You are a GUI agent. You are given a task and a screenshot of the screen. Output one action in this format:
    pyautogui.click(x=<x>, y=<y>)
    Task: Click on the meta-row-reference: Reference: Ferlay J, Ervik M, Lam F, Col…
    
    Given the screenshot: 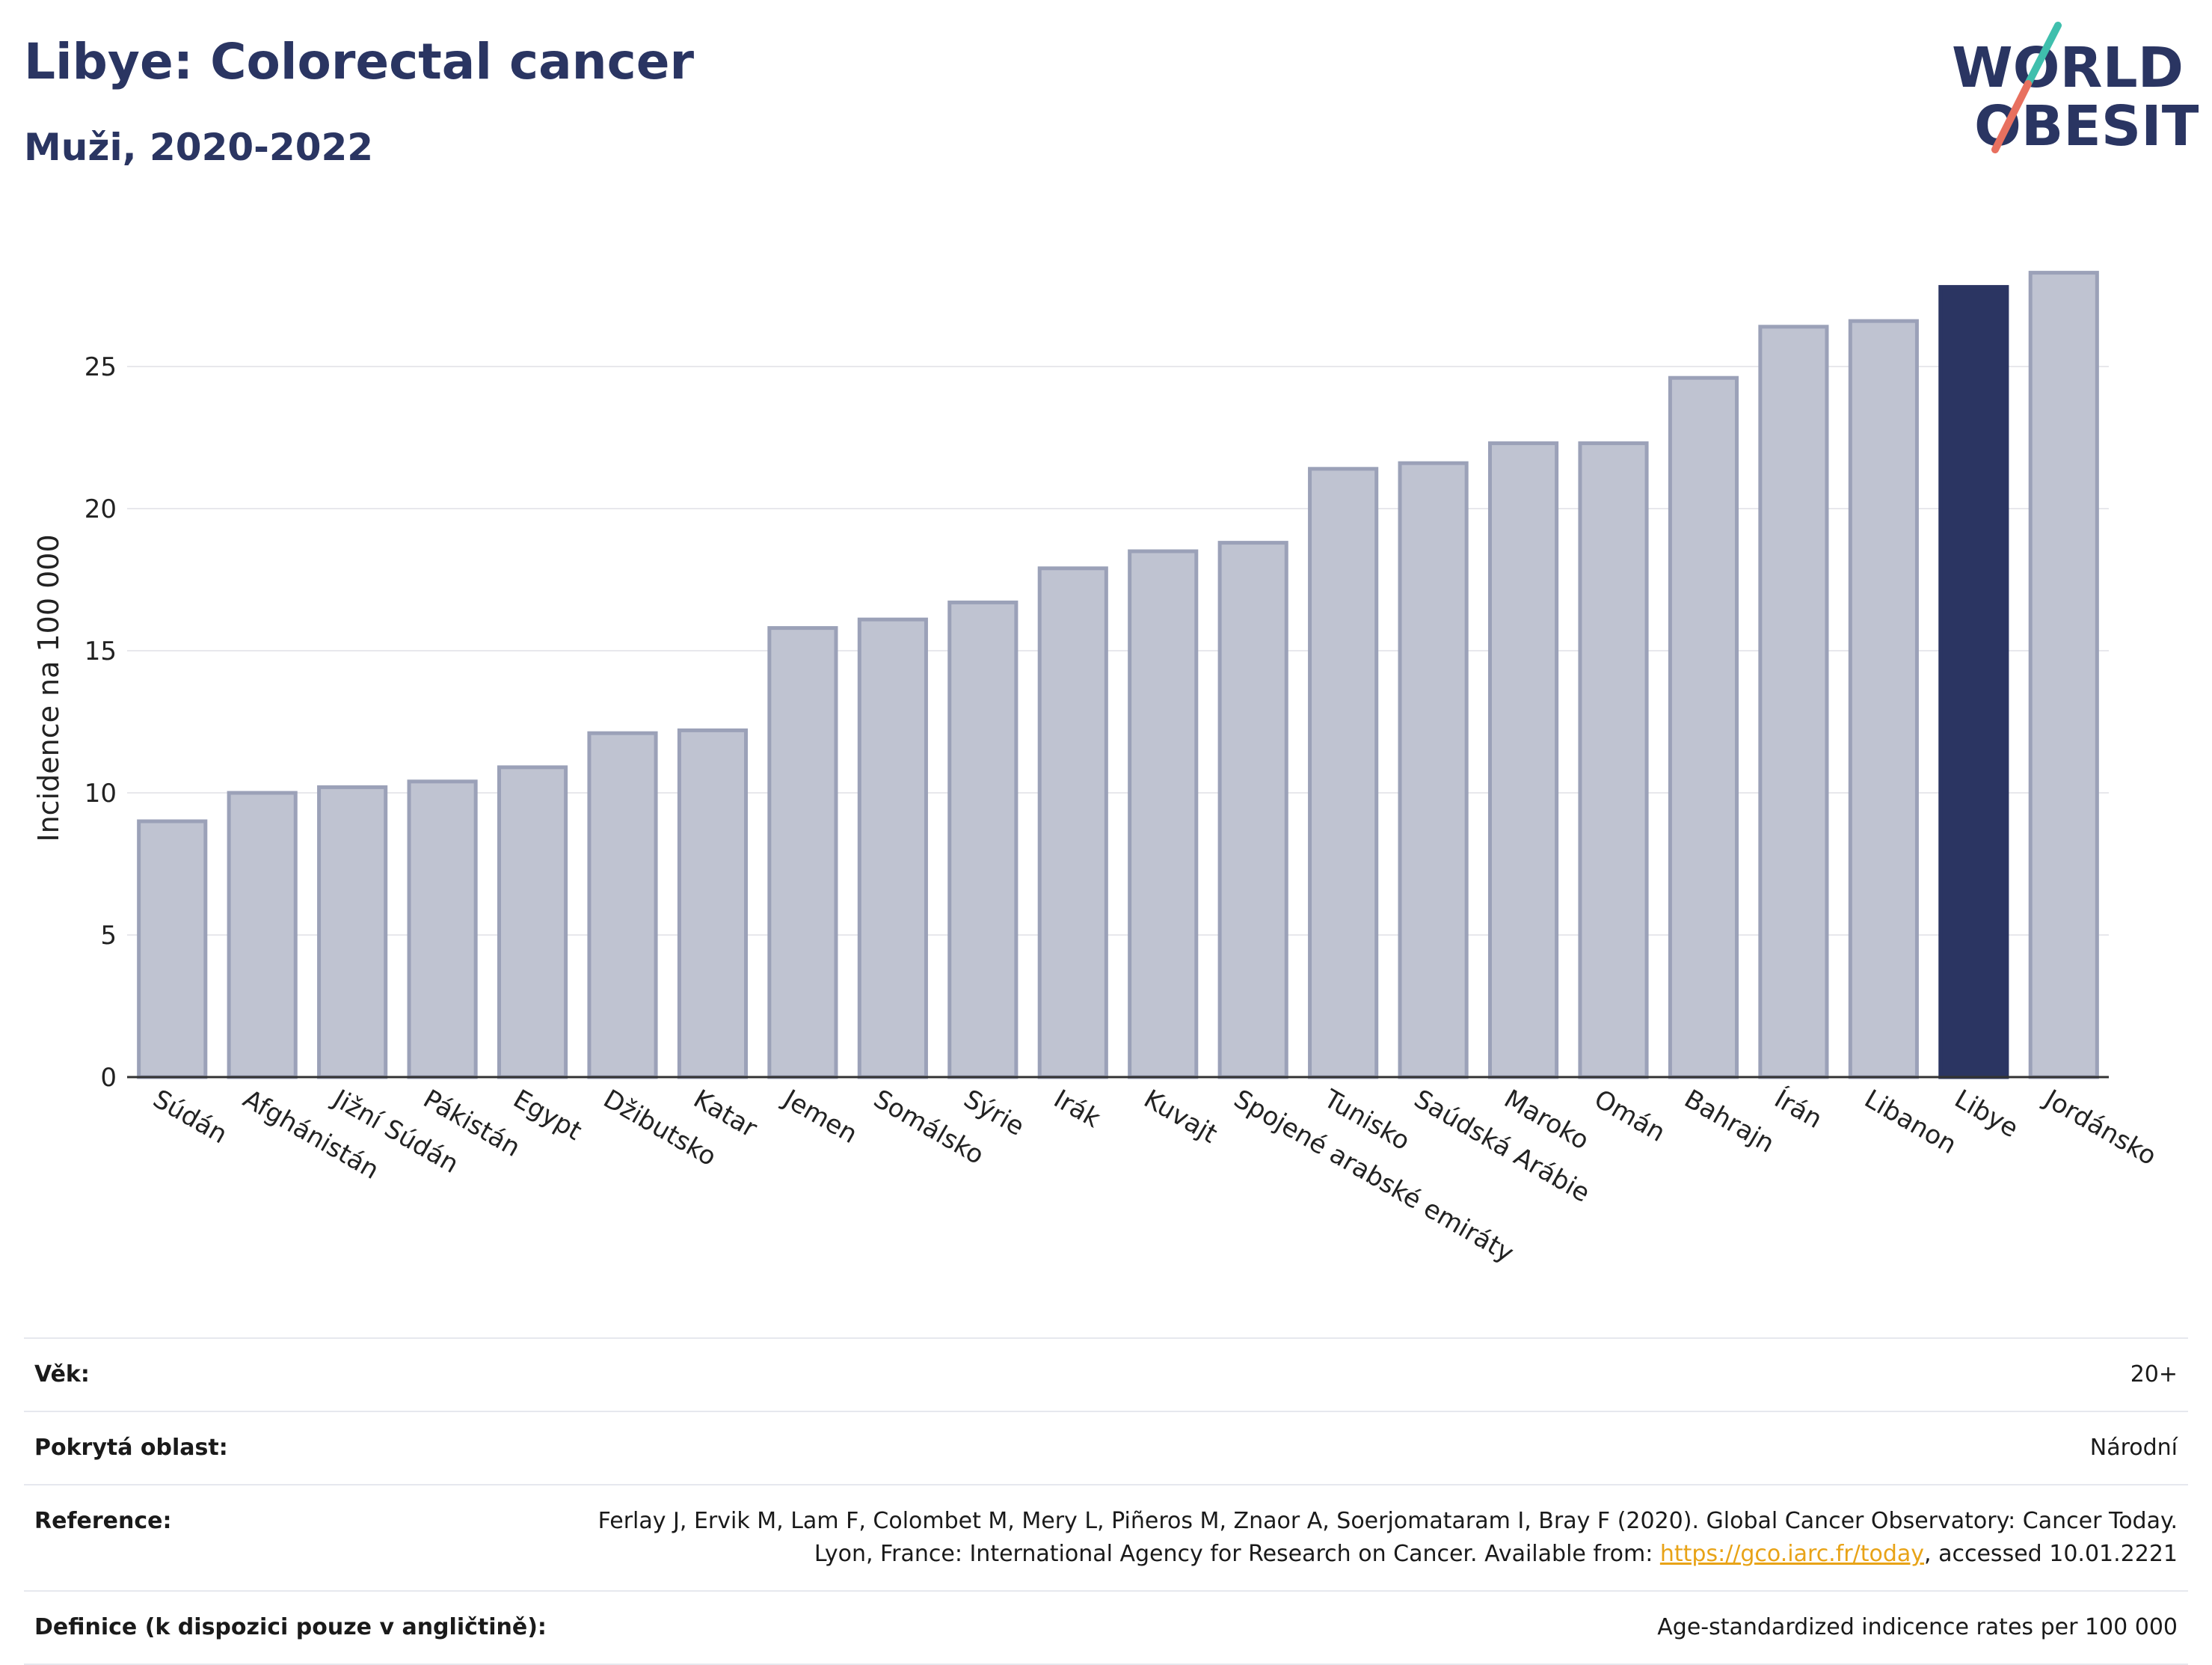 What is the action you would take?
    pyautogui.click(x=1106, y=1537)
    